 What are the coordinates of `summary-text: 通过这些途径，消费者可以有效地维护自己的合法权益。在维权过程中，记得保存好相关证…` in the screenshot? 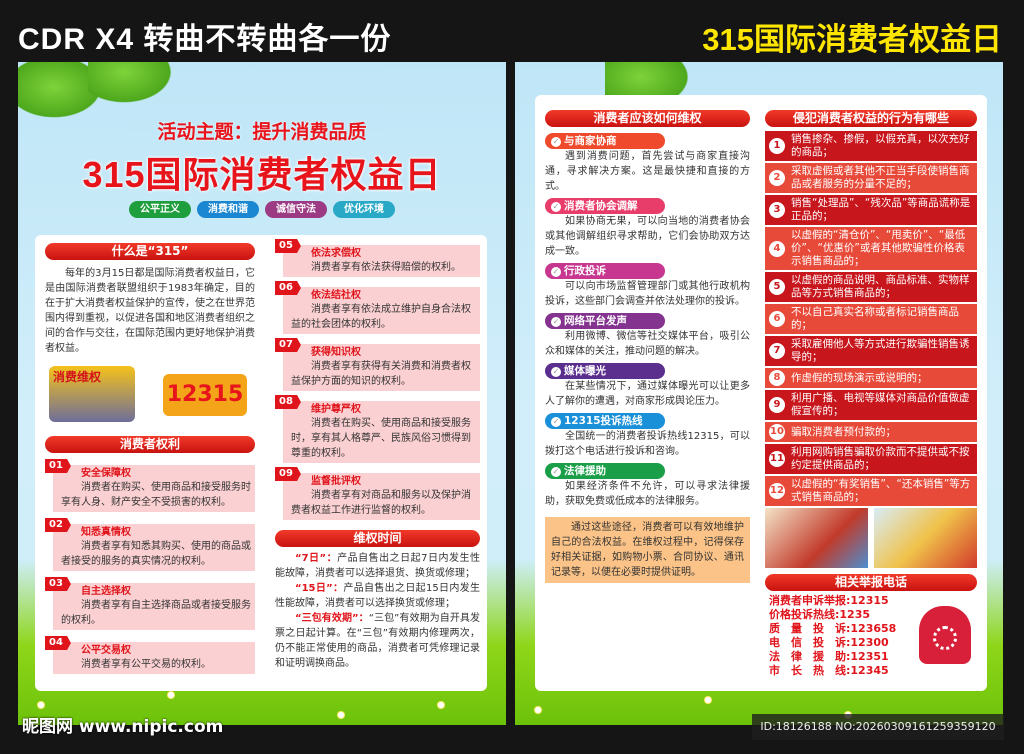 It's located at (647, 550).